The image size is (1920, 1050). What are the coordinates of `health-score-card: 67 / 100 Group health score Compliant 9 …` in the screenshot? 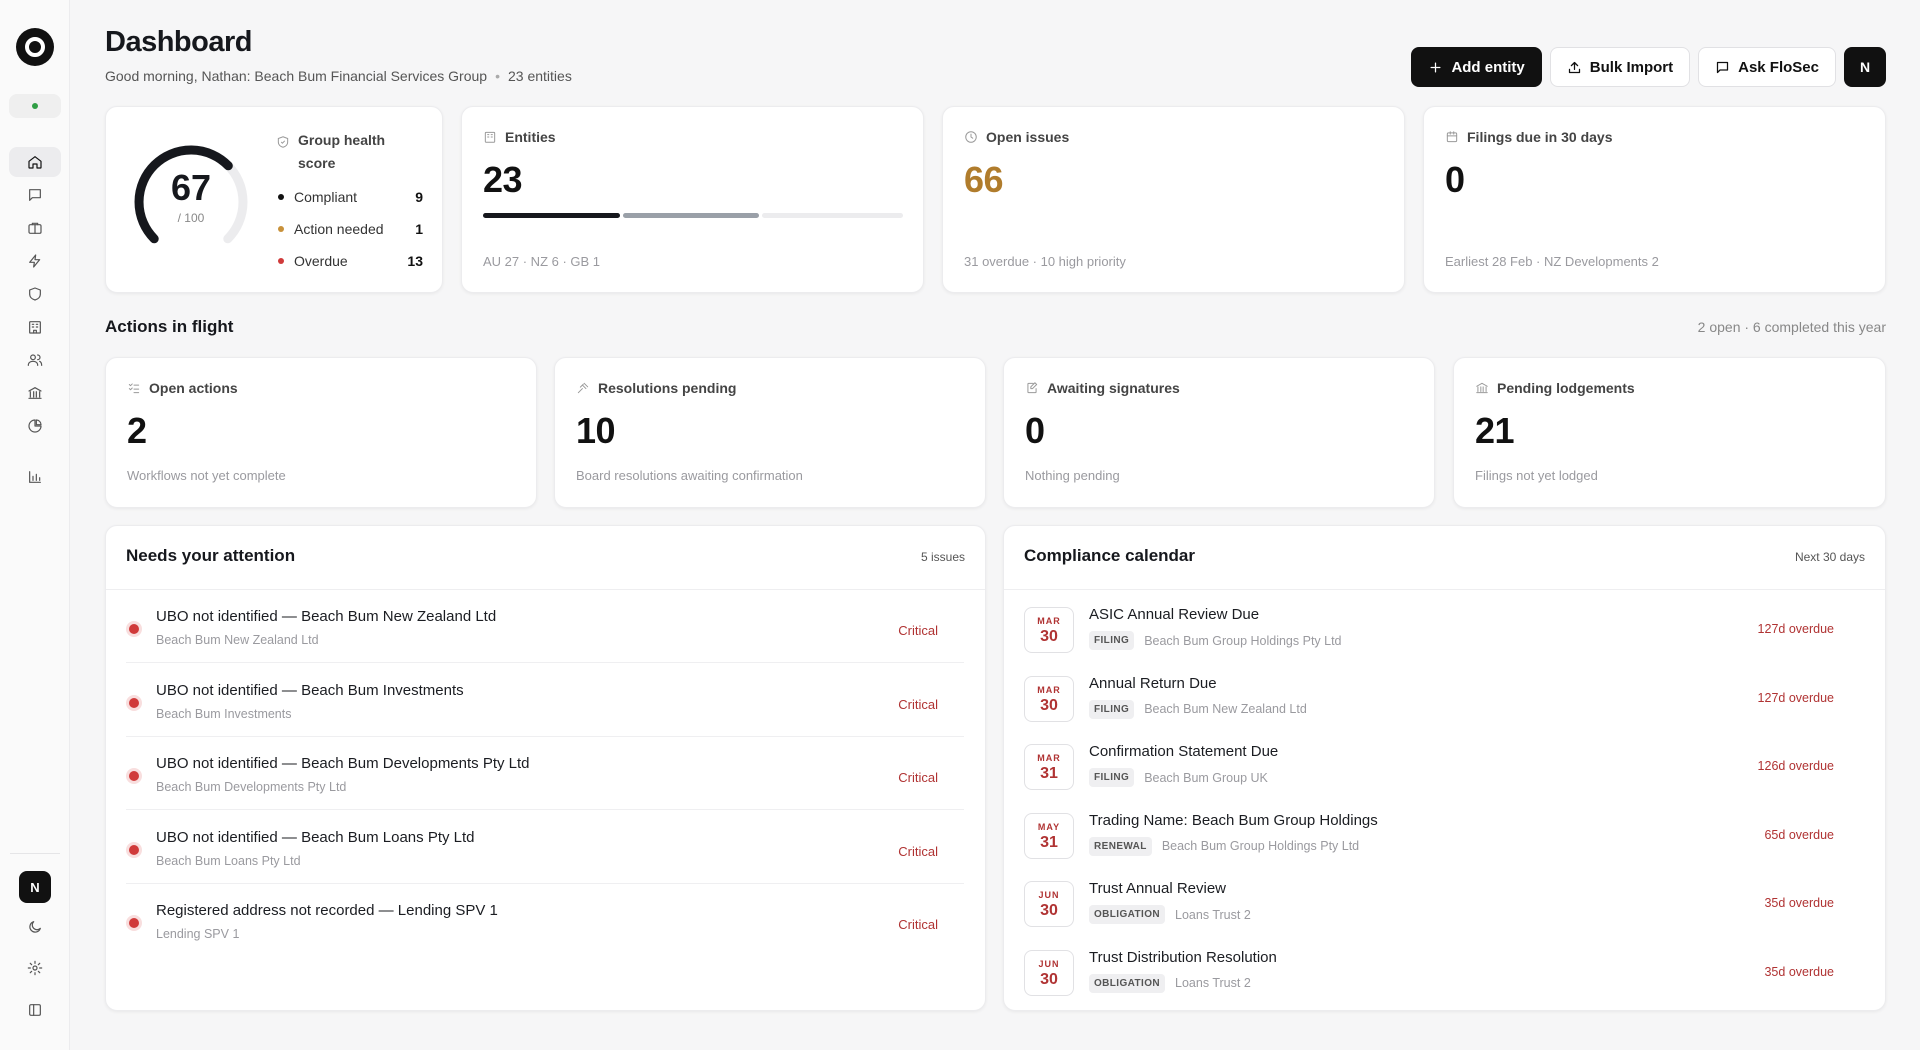 It's located at (274, 199).